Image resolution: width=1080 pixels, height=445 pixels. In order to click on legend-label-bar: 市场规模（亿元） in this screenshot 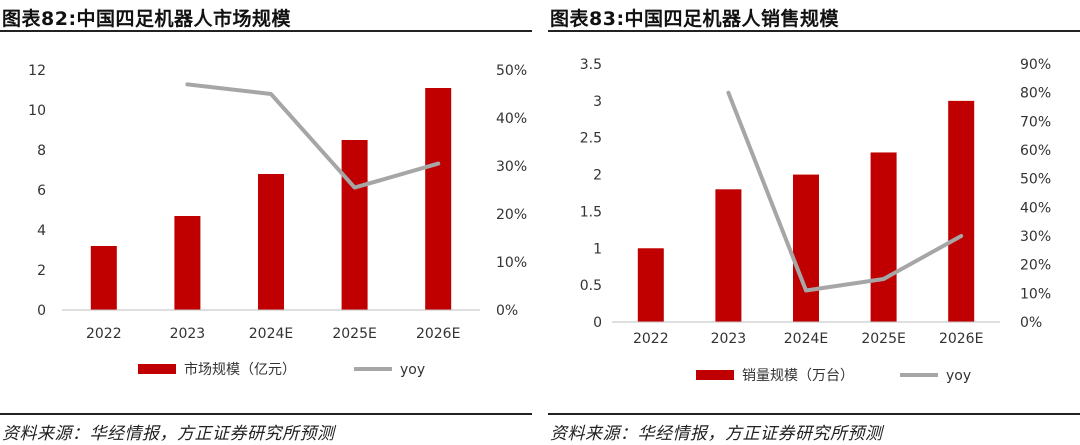, I will do `click(240, 369)`.